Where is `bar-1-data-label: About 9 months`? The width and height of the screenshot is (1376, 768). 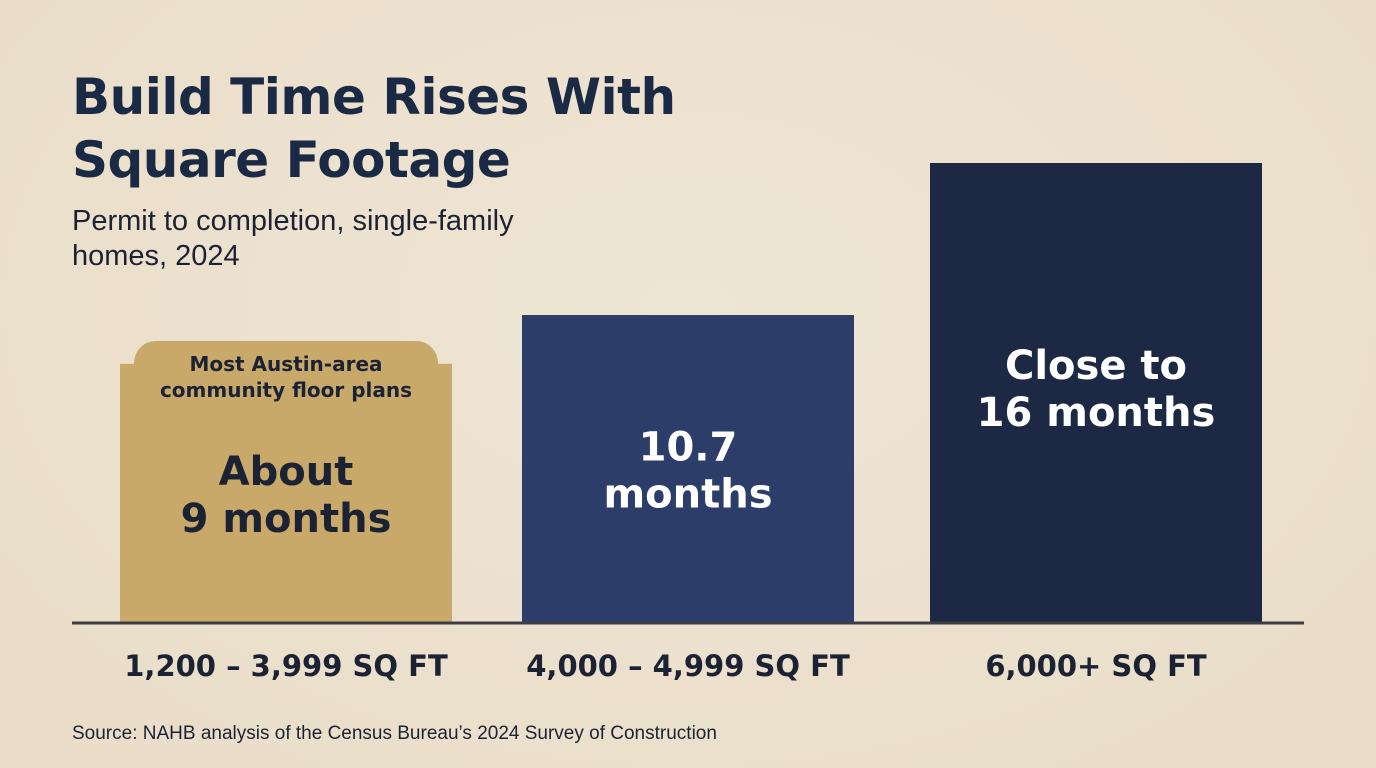
bar-1-data-label: About 9 months is located at coordinates (286, 495).